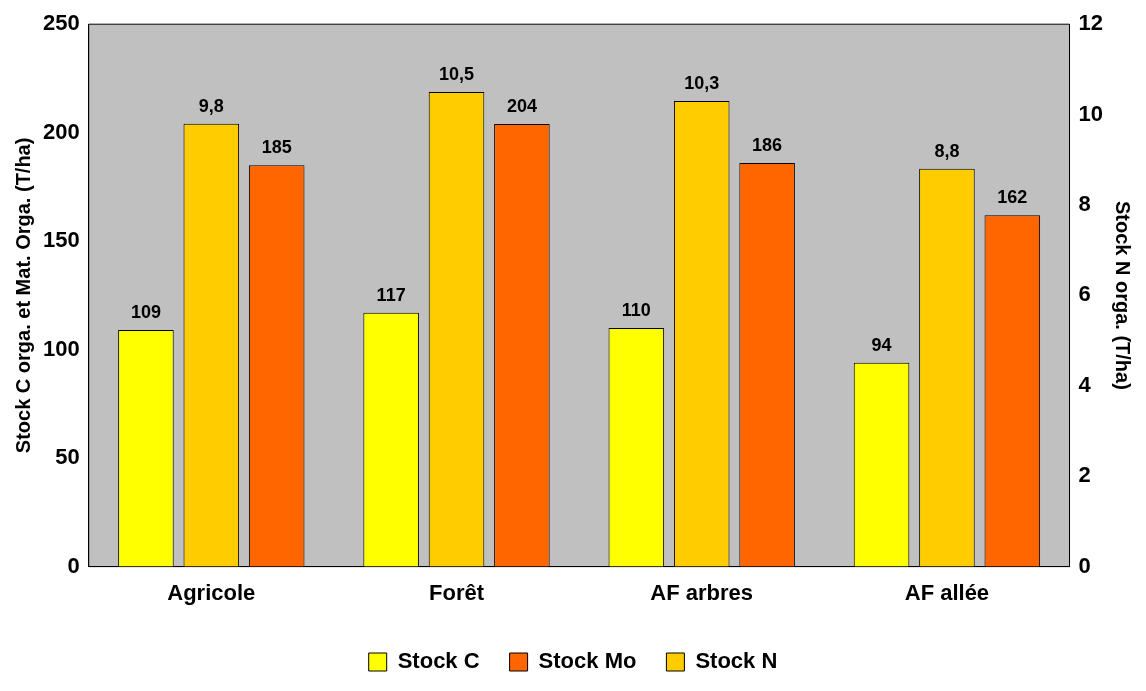 Image resolution: width=1146 pixels, height=691 pixels. Describe the element at coordinates (1091, 23) in the screenshot. I see `y2-tick-label: 12` at that location.